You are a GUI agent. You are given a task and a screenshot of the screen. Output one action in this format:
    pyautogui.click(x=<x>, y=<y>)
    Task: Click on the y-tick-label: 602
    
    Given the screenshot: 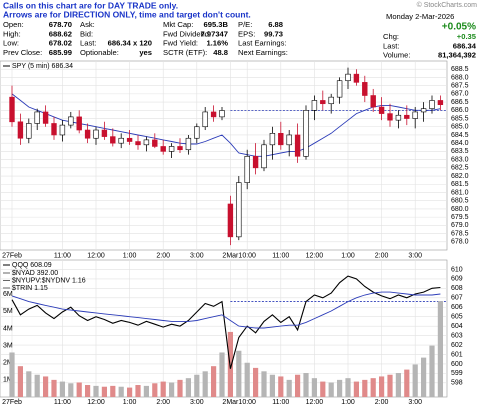 What is the action you would take?
    pyautogui.click(x=457, y=345)
    